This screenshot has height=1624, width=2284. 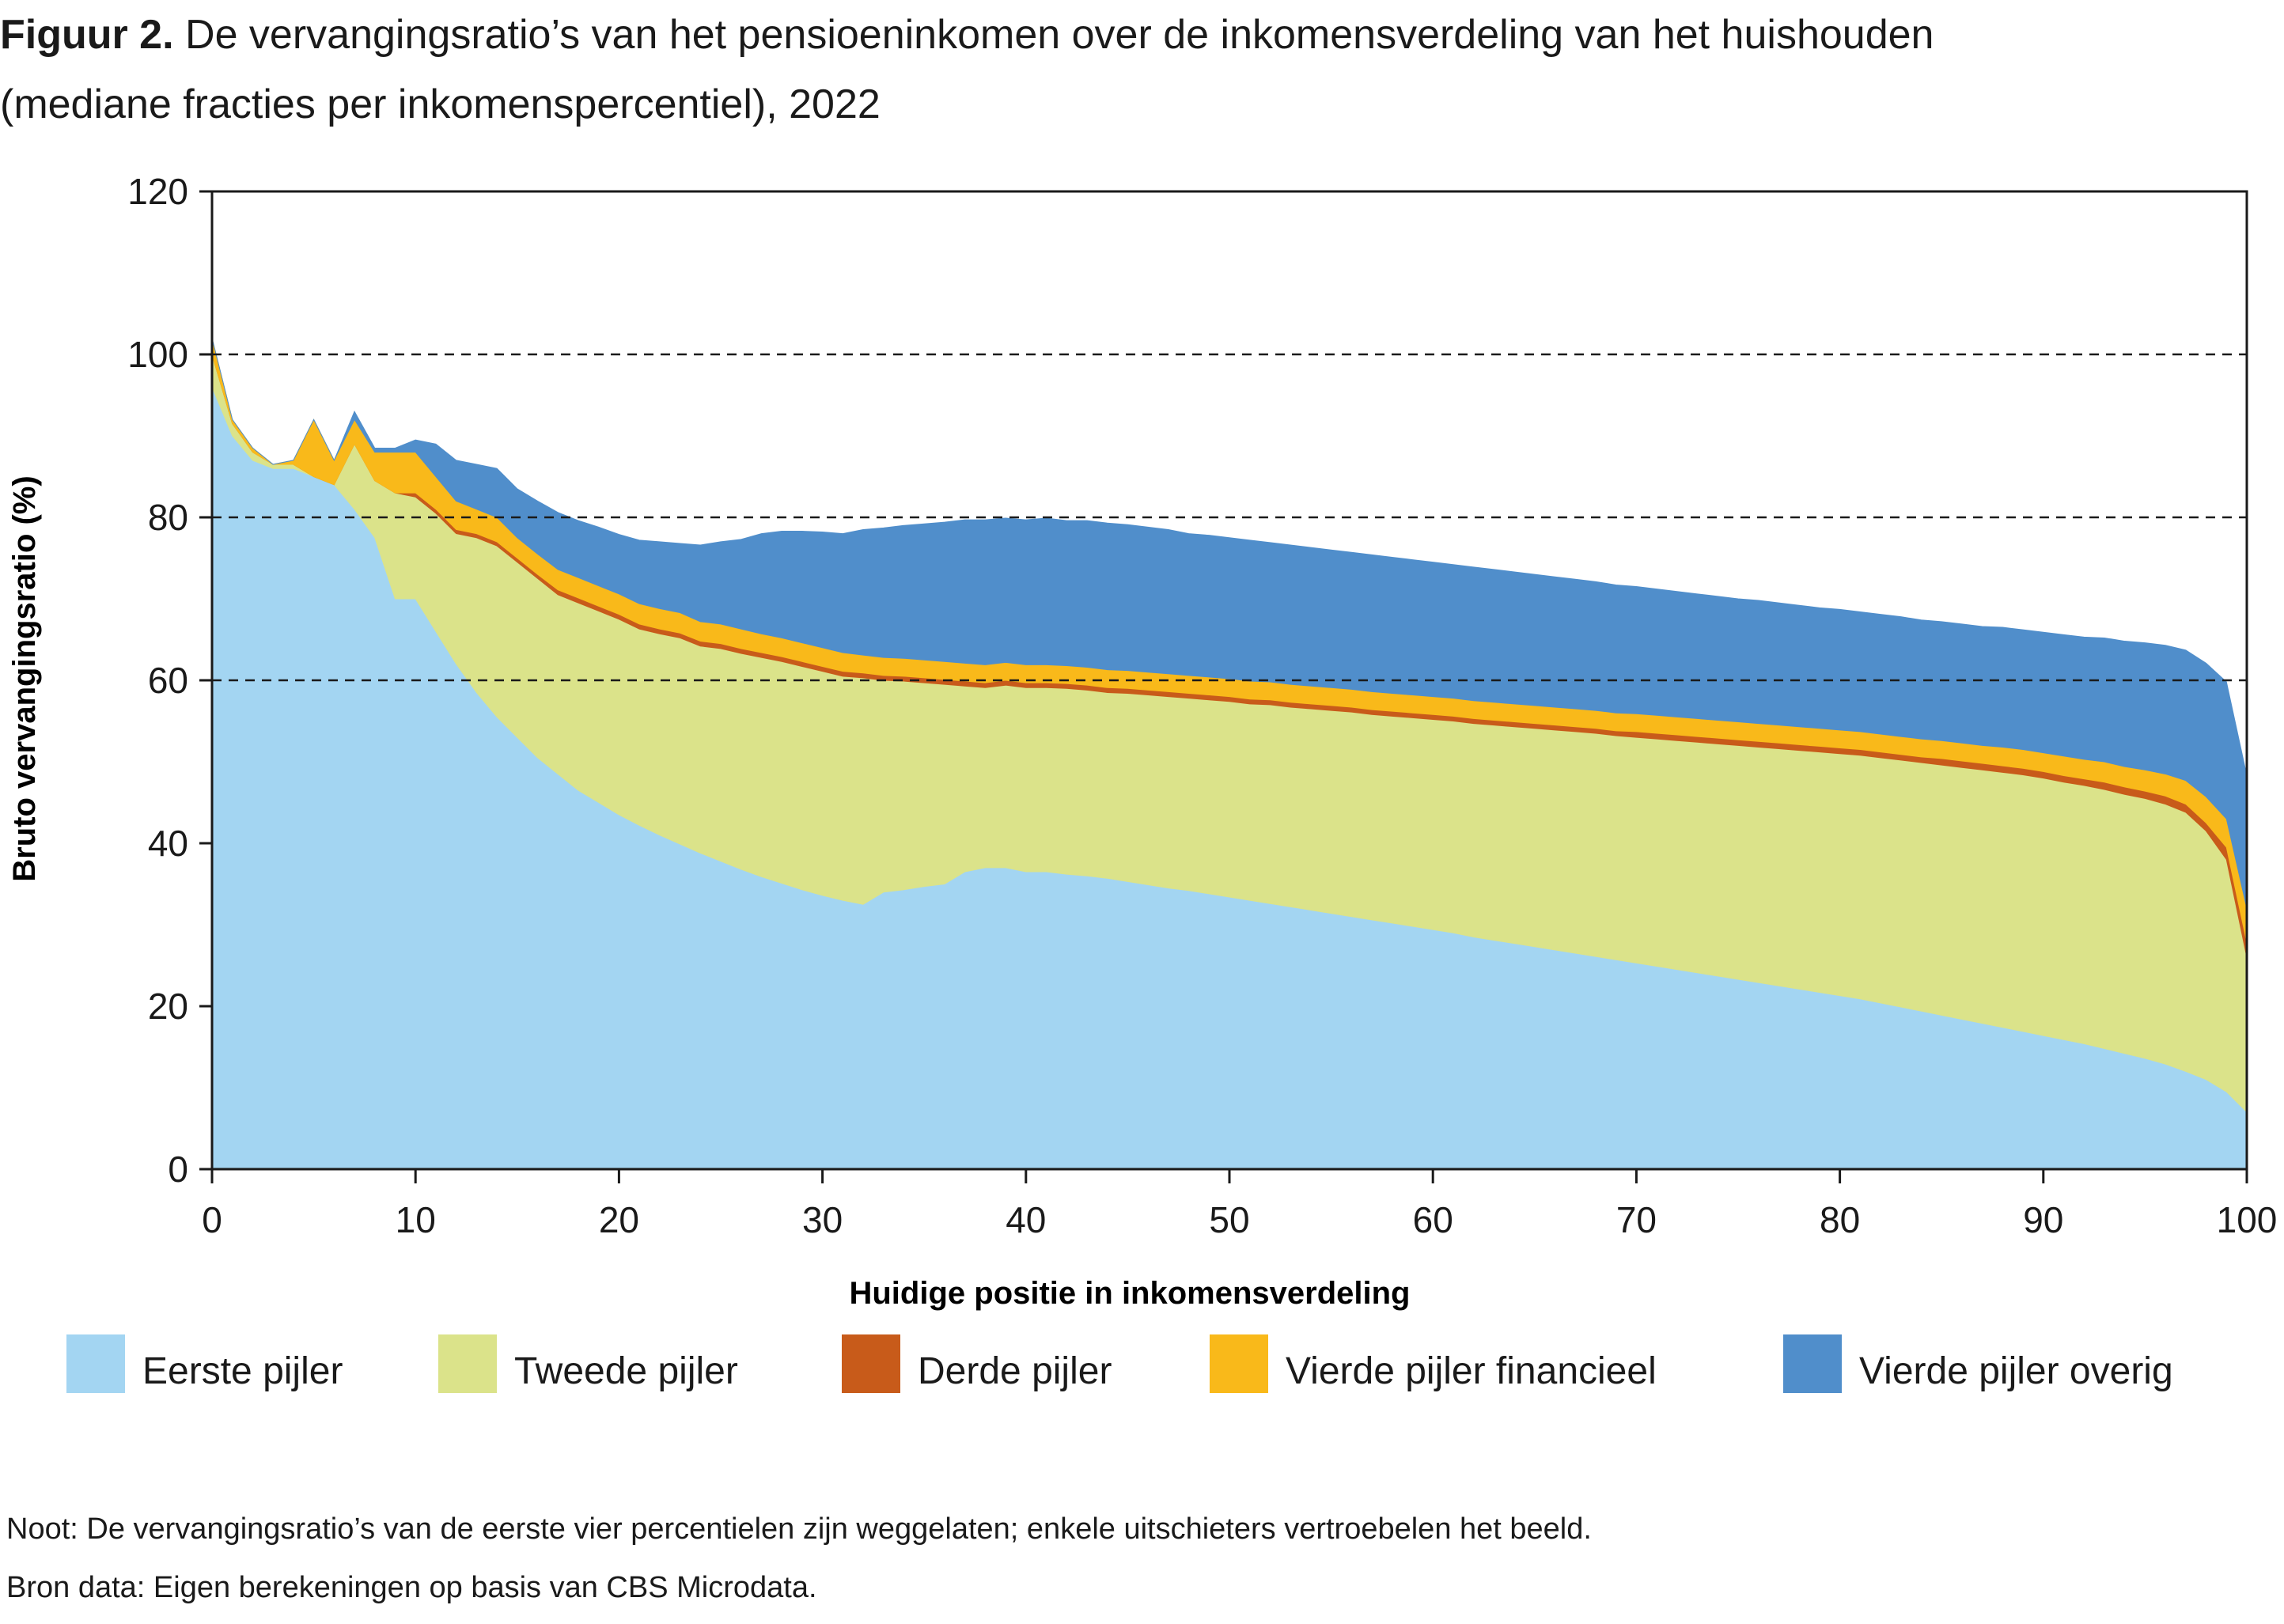 What do you see at coordinates (619, 1219) in the screenshot?
I see `x-tick-label-20: 20` at bounding box center [619, 1219].